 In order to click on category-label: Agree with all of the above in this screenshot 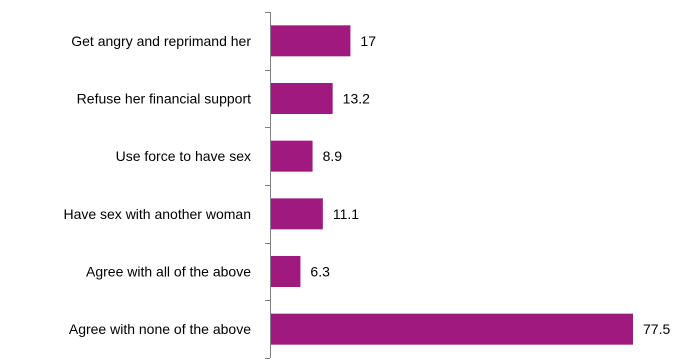, I will do `click(168, 272)`.